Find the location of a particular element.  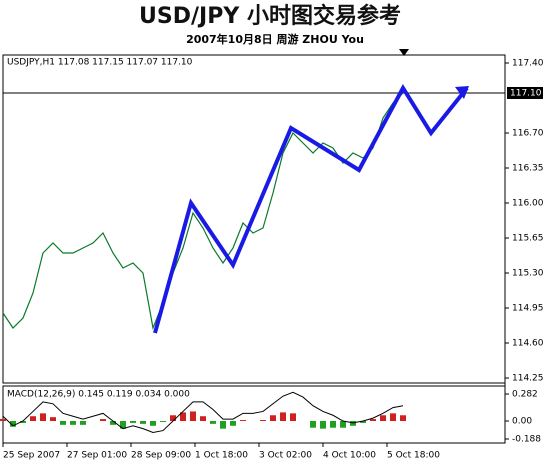

chart-subtitle: 2007年10月8日 周游 ZHOU You is located at coordinates (275, 39).